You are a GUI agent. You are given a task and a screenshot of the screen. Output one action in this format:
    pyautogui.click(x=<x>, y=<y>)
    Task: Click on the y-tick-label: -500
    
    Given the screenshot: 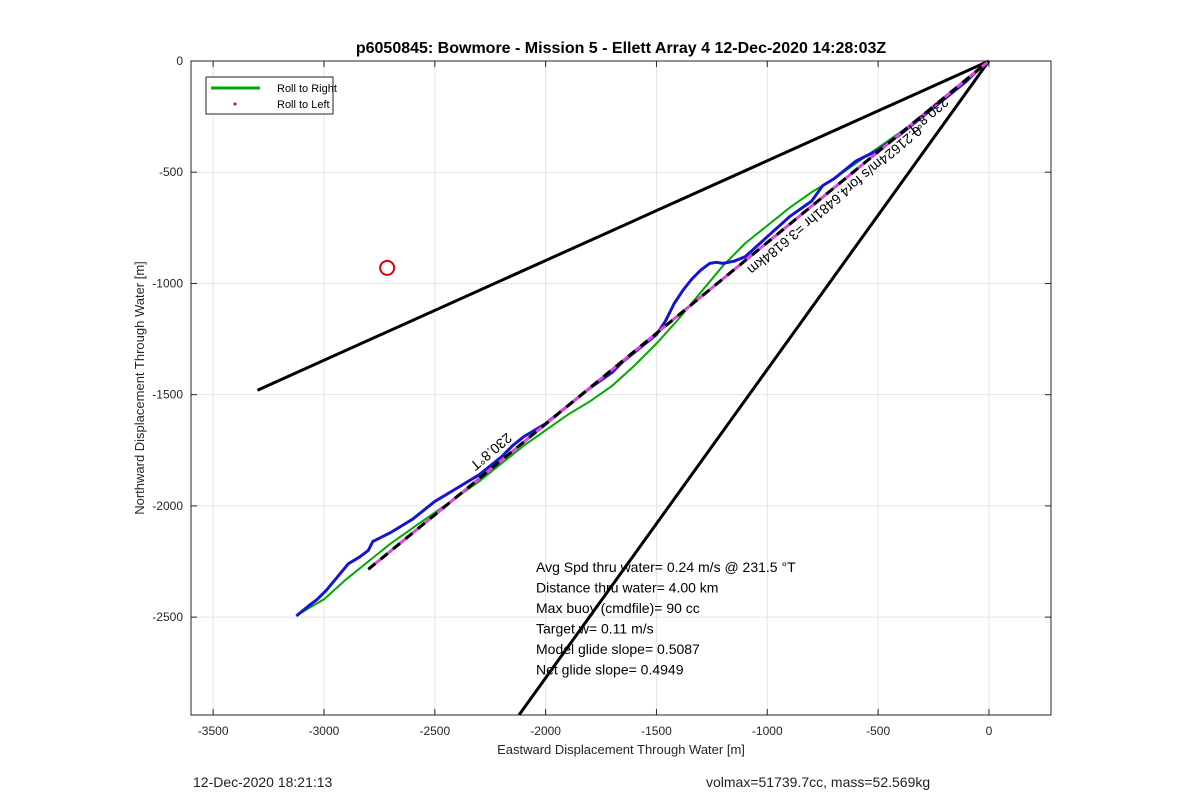 What is the action you would take?
    pyautogui.click(x=171, y=172)
    